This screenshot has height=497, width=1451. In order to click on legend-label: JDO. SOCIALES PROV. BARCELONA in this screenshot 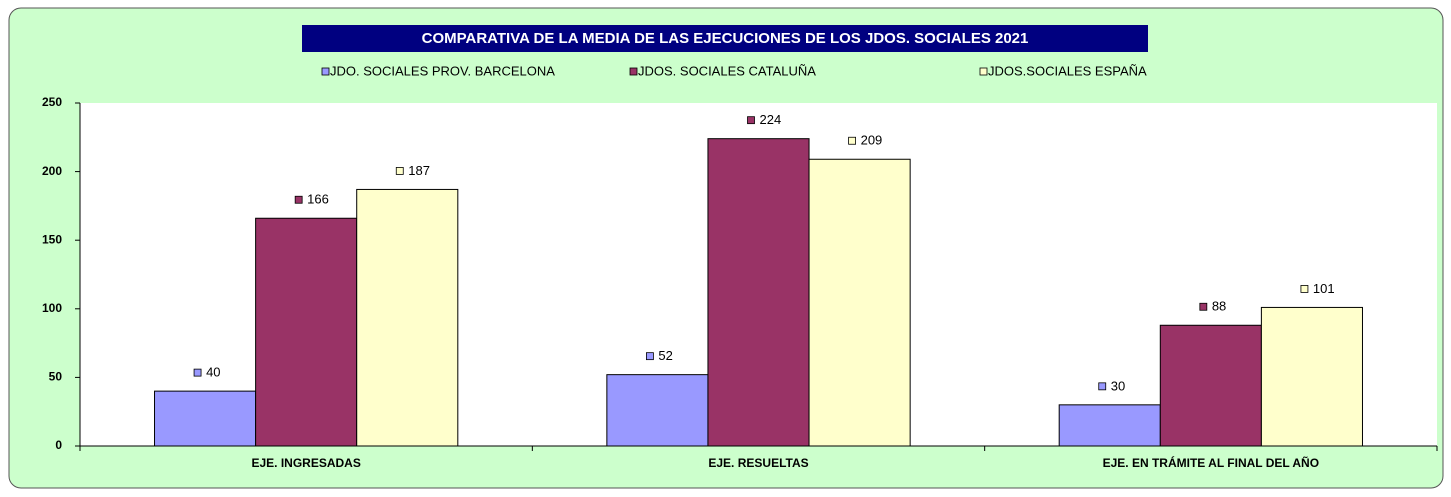, I will do `click(442, 70)`.